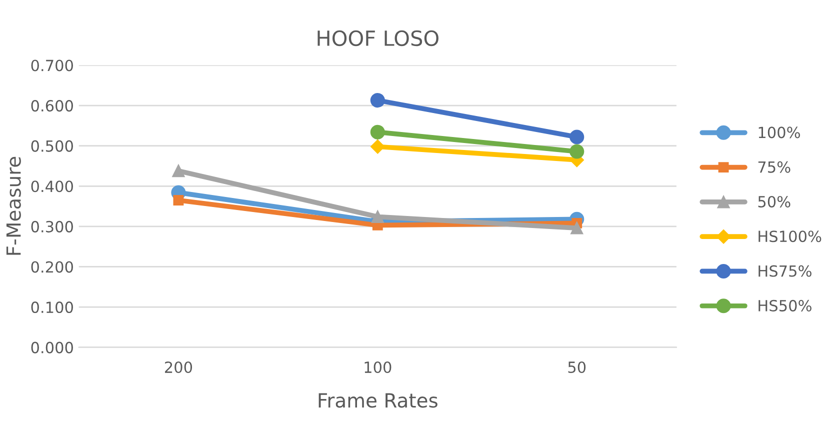  I want to click on y-tick-label: 0.100, so click(52, 307).